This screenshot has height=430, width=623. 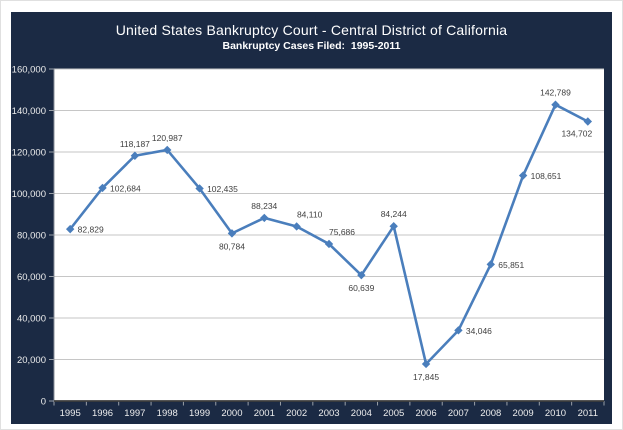 I want to click on x-axis-tick-label: 1995, so click(x=70, y=413).